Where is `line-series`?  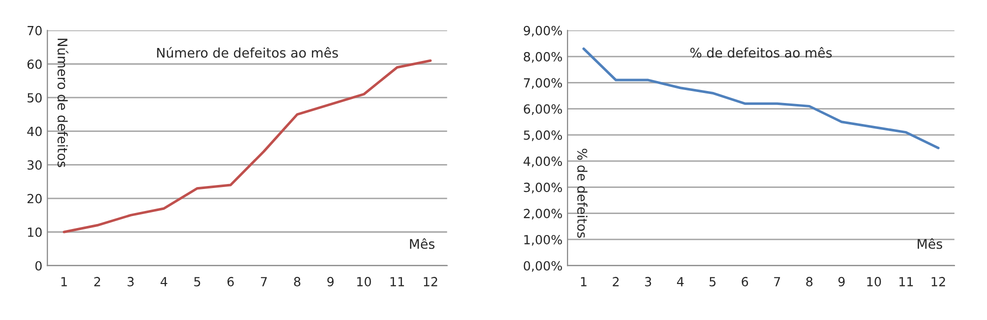 line-series is located at coordinates (761, 98).